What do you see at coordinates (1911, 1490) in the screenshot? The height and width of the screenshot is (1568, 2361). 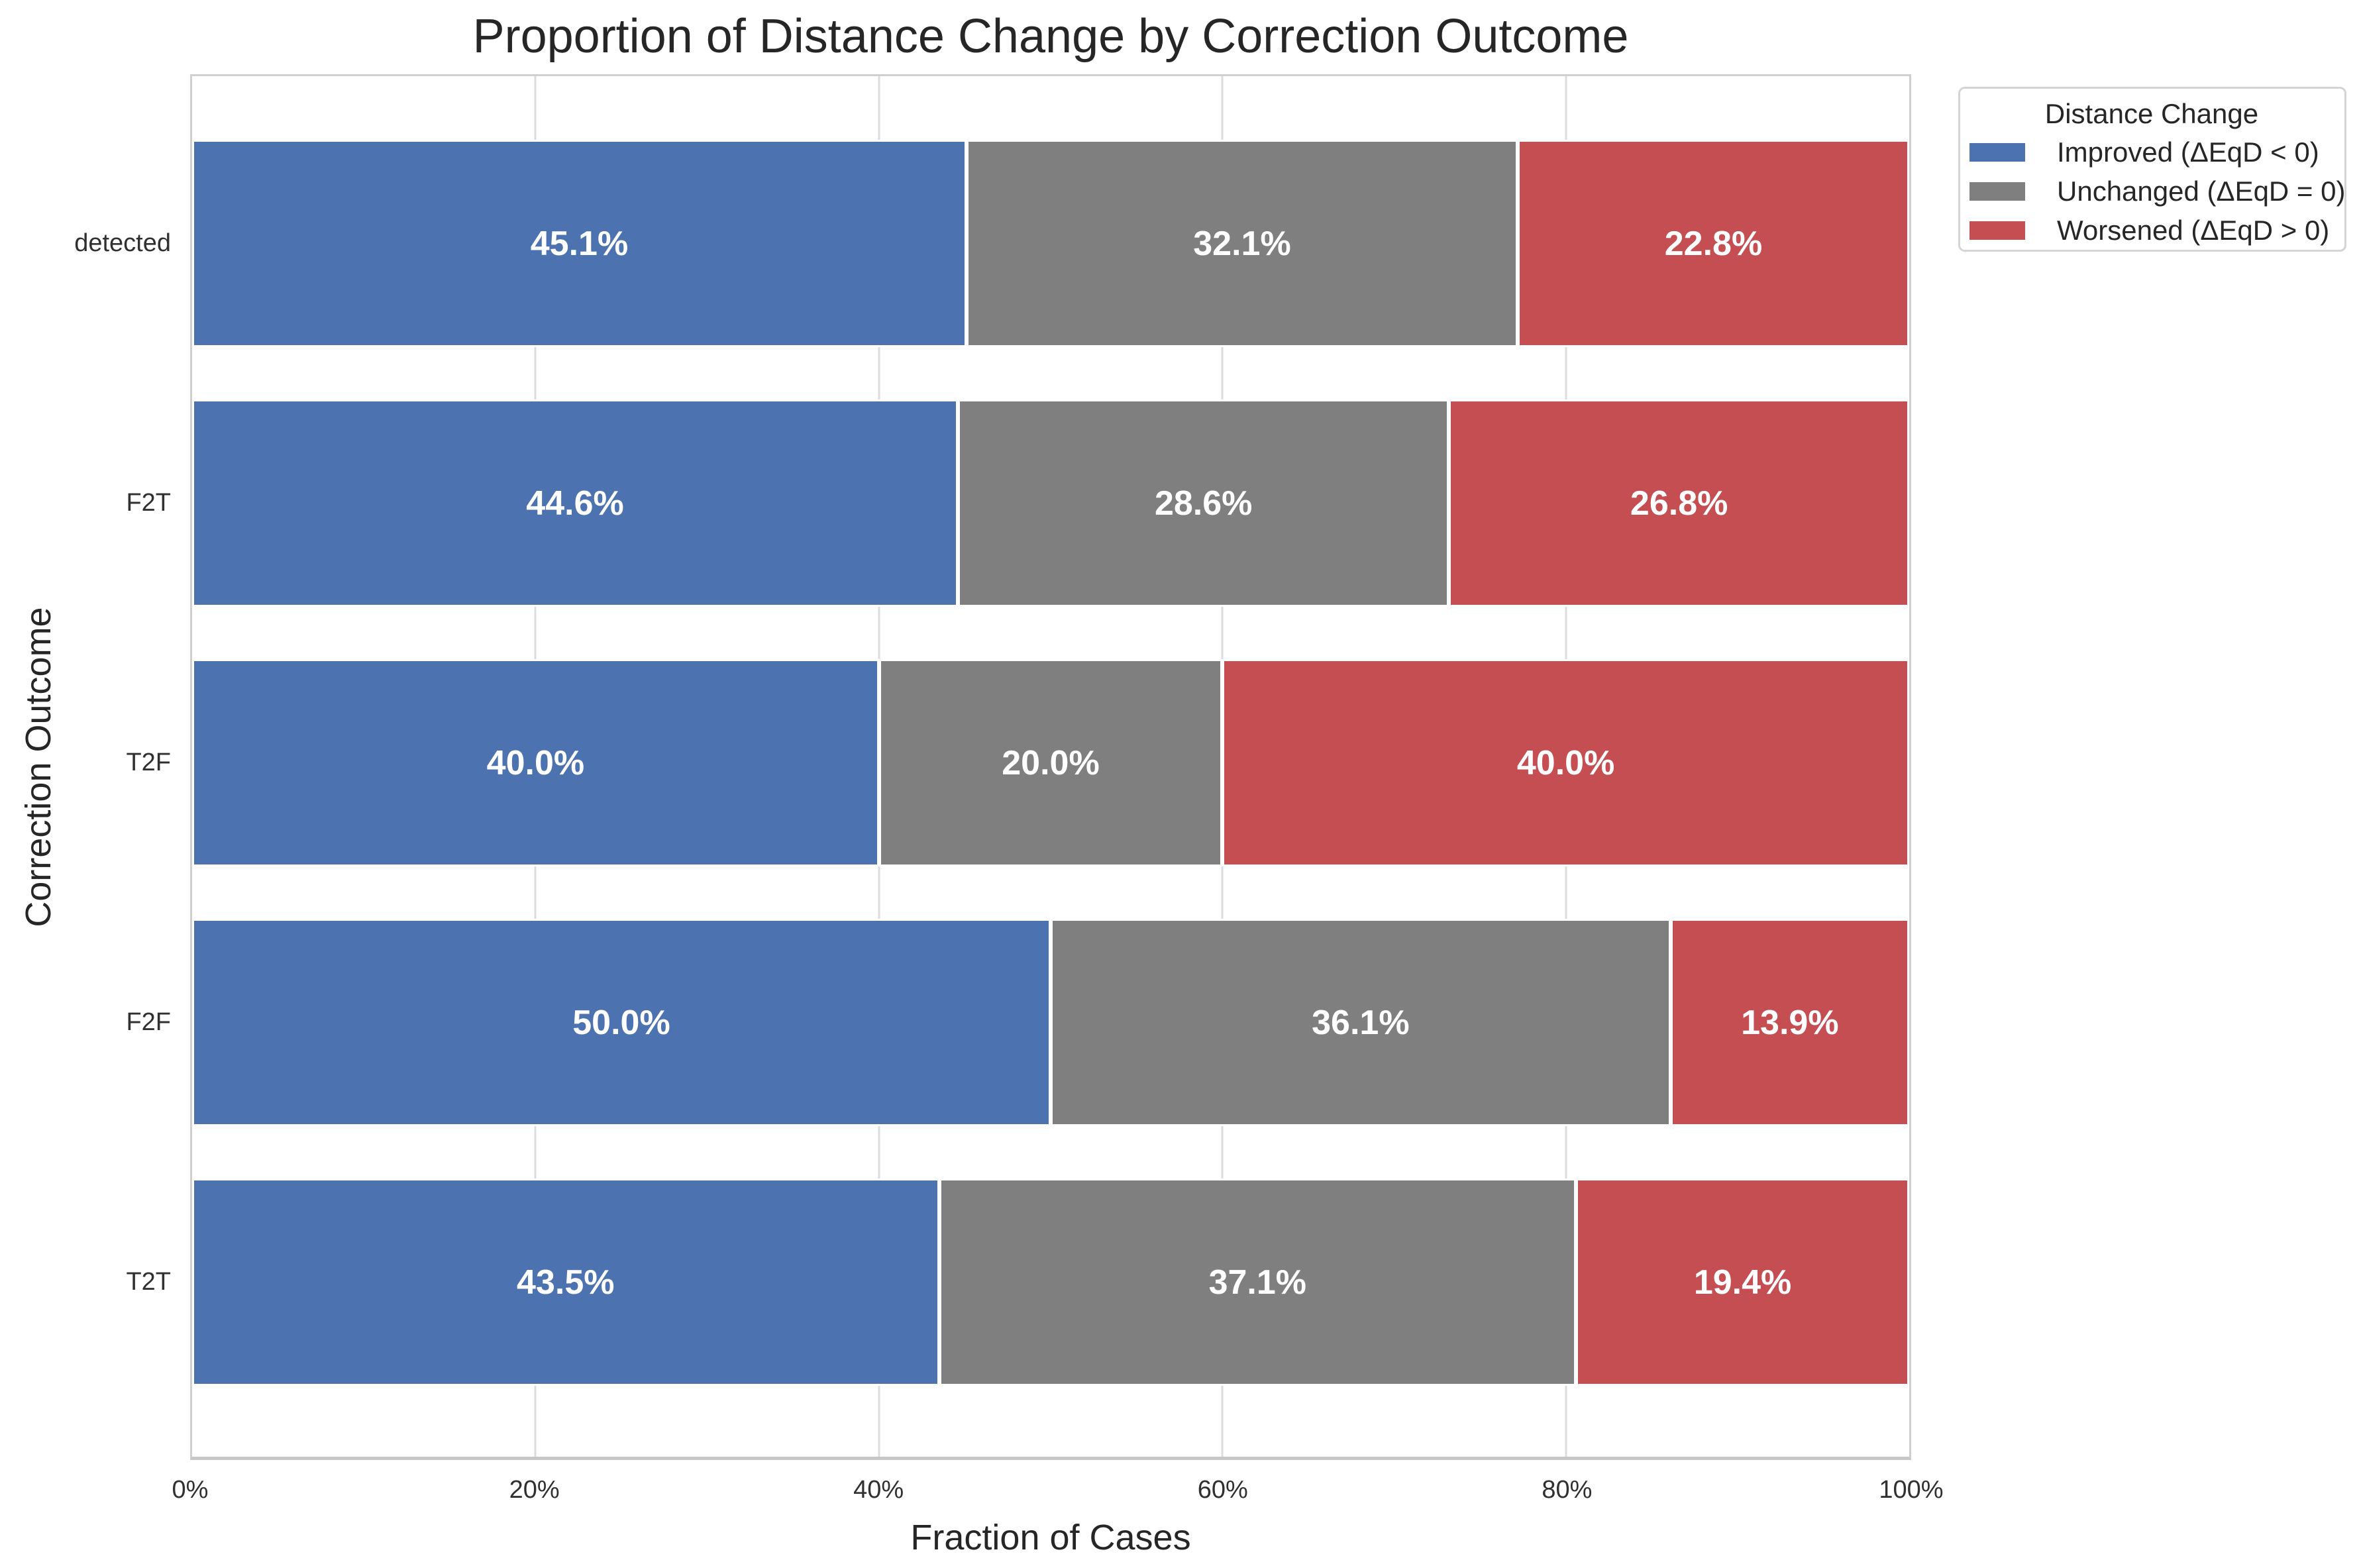 I see `x-tick-label: 100%` at bounding box center [1911, 1490].